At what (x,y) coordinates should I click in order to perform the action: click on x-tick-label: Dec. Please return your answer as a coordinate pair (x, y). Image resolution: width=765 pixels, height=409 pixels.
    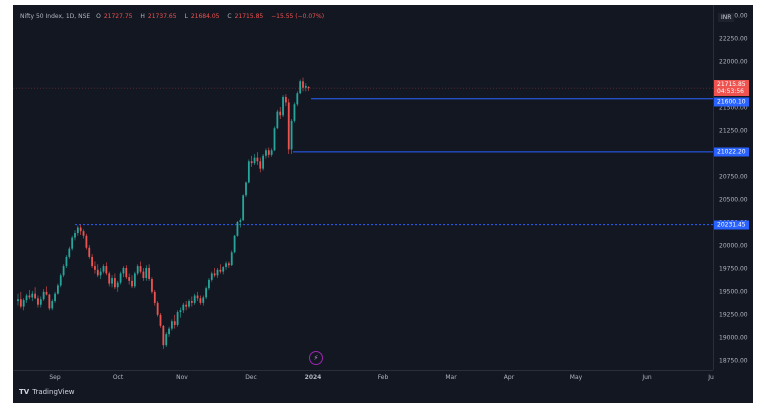
    Looking at the image, I should click on (251, 377).